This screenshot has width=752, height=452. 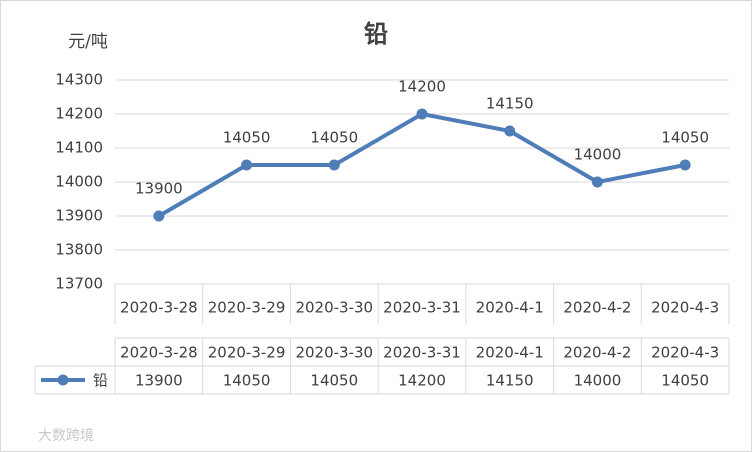 I want to click on data-label: 14200, so click(x=422, y=87).